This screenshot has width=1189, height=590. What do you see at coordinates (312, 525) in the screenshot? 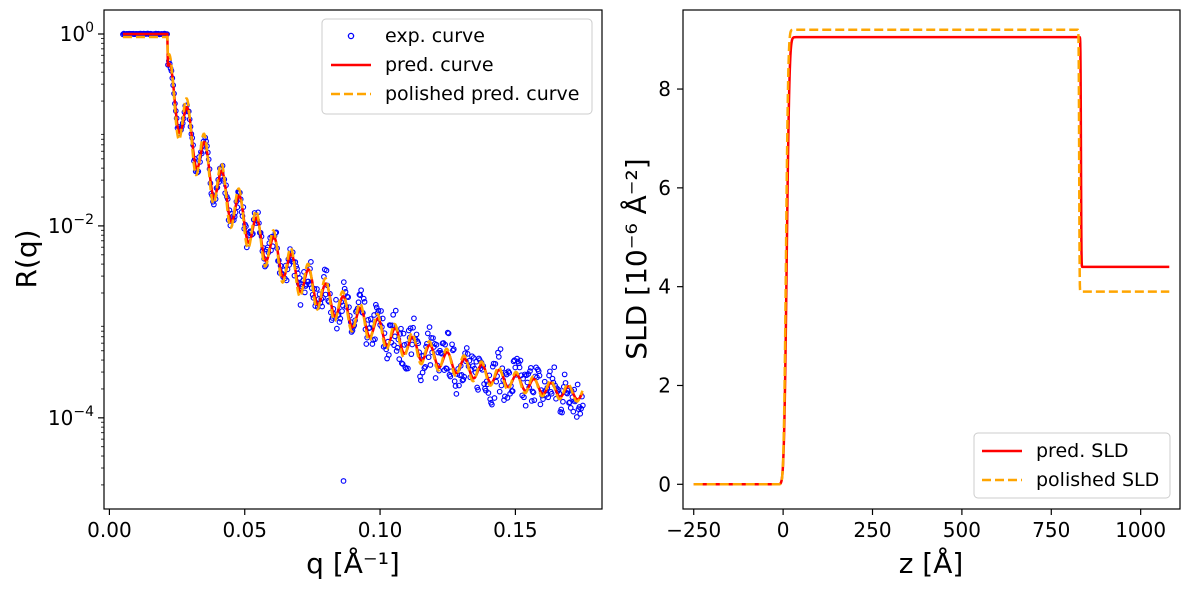
I see `reflectivity-x-ticks: 0.00 0.05 0.10 0.15` at bounding box center [312, 525].